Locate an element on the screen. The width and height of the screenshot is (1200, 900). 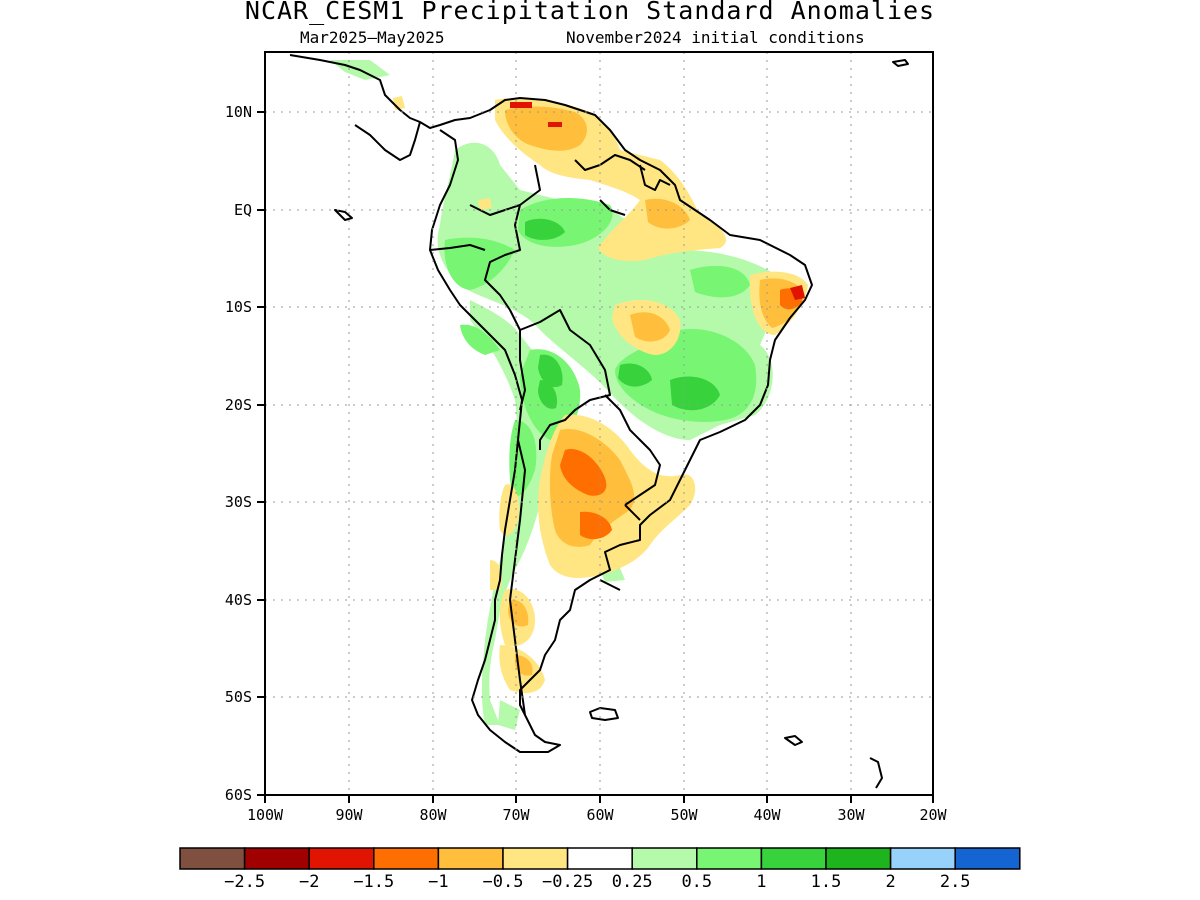
lat-tick-label: 20S is located at coordinates (238, 405).